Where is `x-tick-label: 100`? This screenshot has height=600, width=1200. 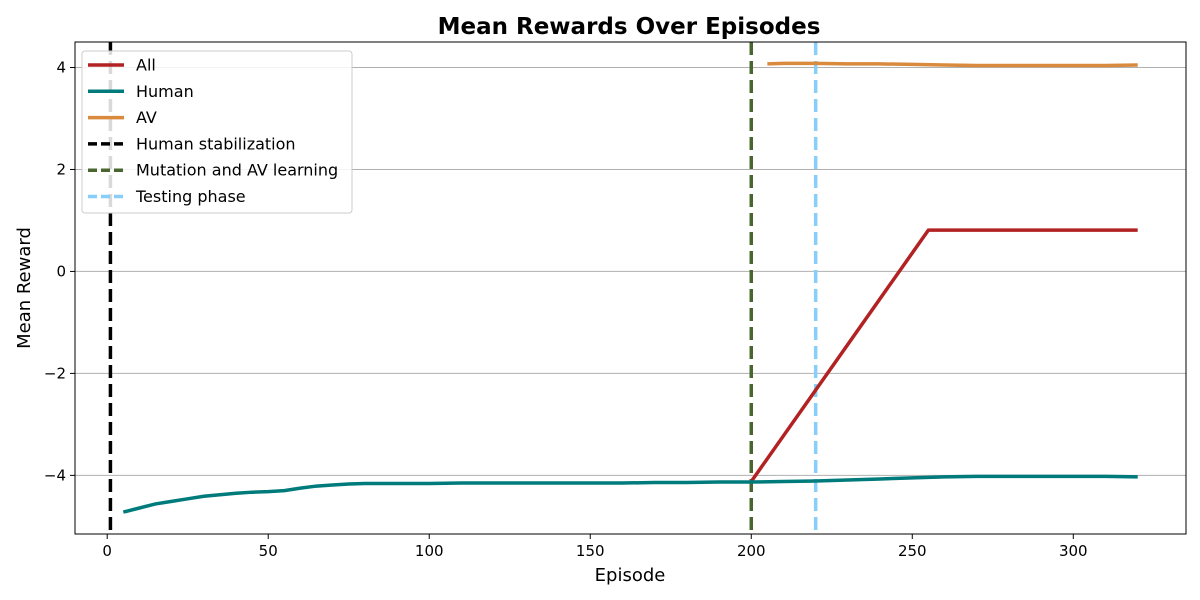
x-tick-label: 100 is located at coordinates (429, 551).